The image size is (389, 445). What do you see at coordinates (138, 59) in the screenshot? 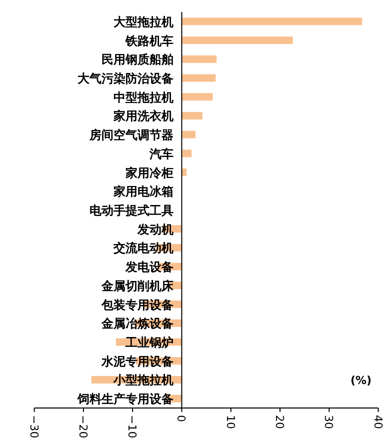
I see `y-tick-label: 民用钢质船舶` at bounding box center [138, 59].